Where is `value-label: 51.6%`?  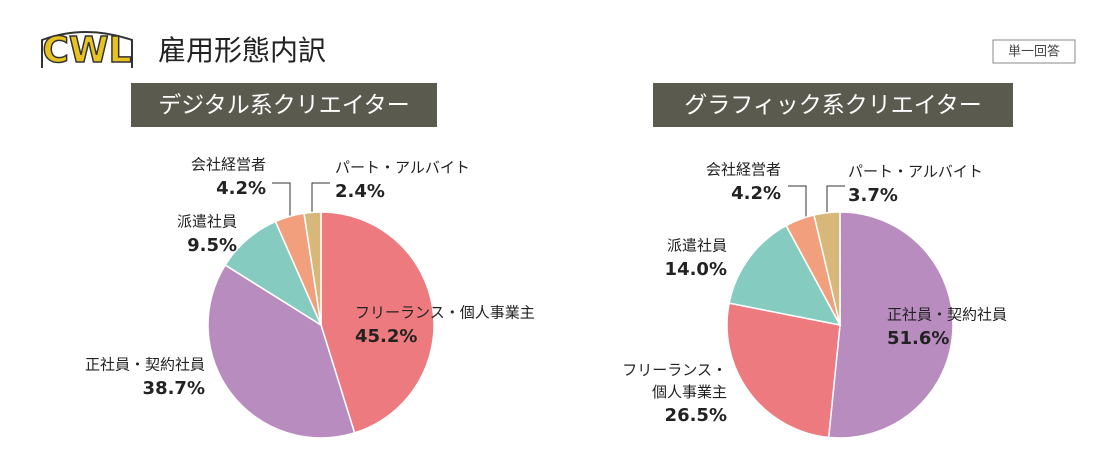 value-label: 51.6% is located at coordinates (918, 338).